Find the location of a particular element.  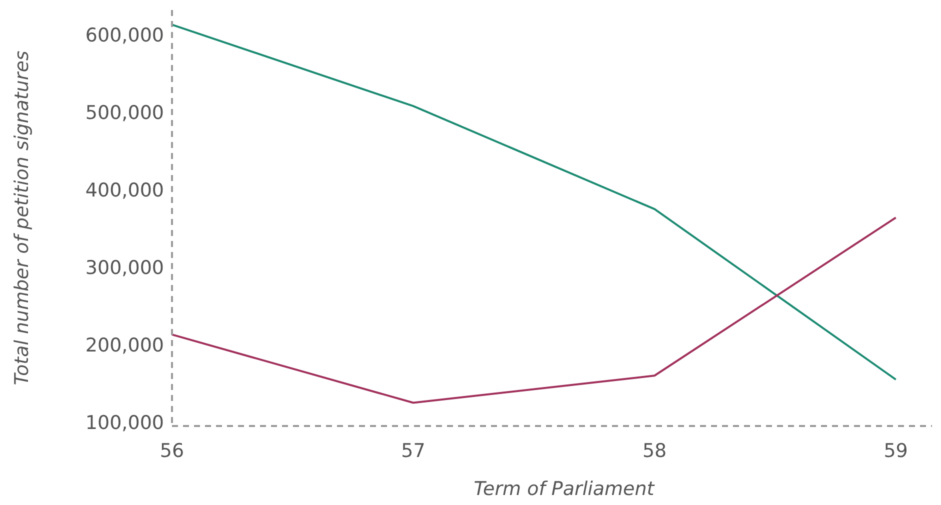

y-tick-label: 300,000 is located at coordinates (124, 267).